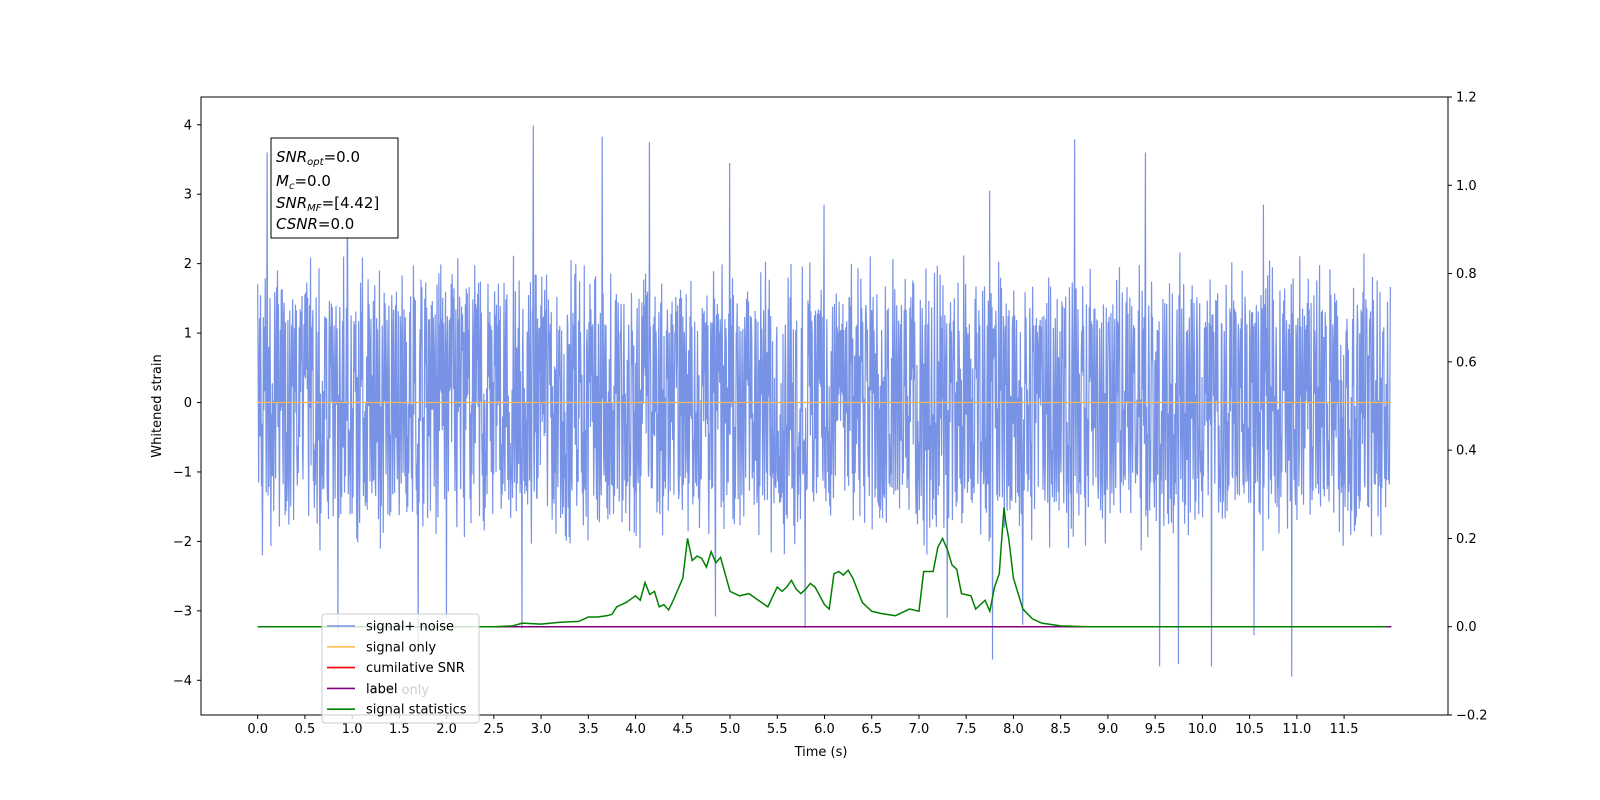  What do you see at coordinates (824, 729) in the screenshot?
I see `x-tick-label: 6.0` at bounding box center [824, 729].